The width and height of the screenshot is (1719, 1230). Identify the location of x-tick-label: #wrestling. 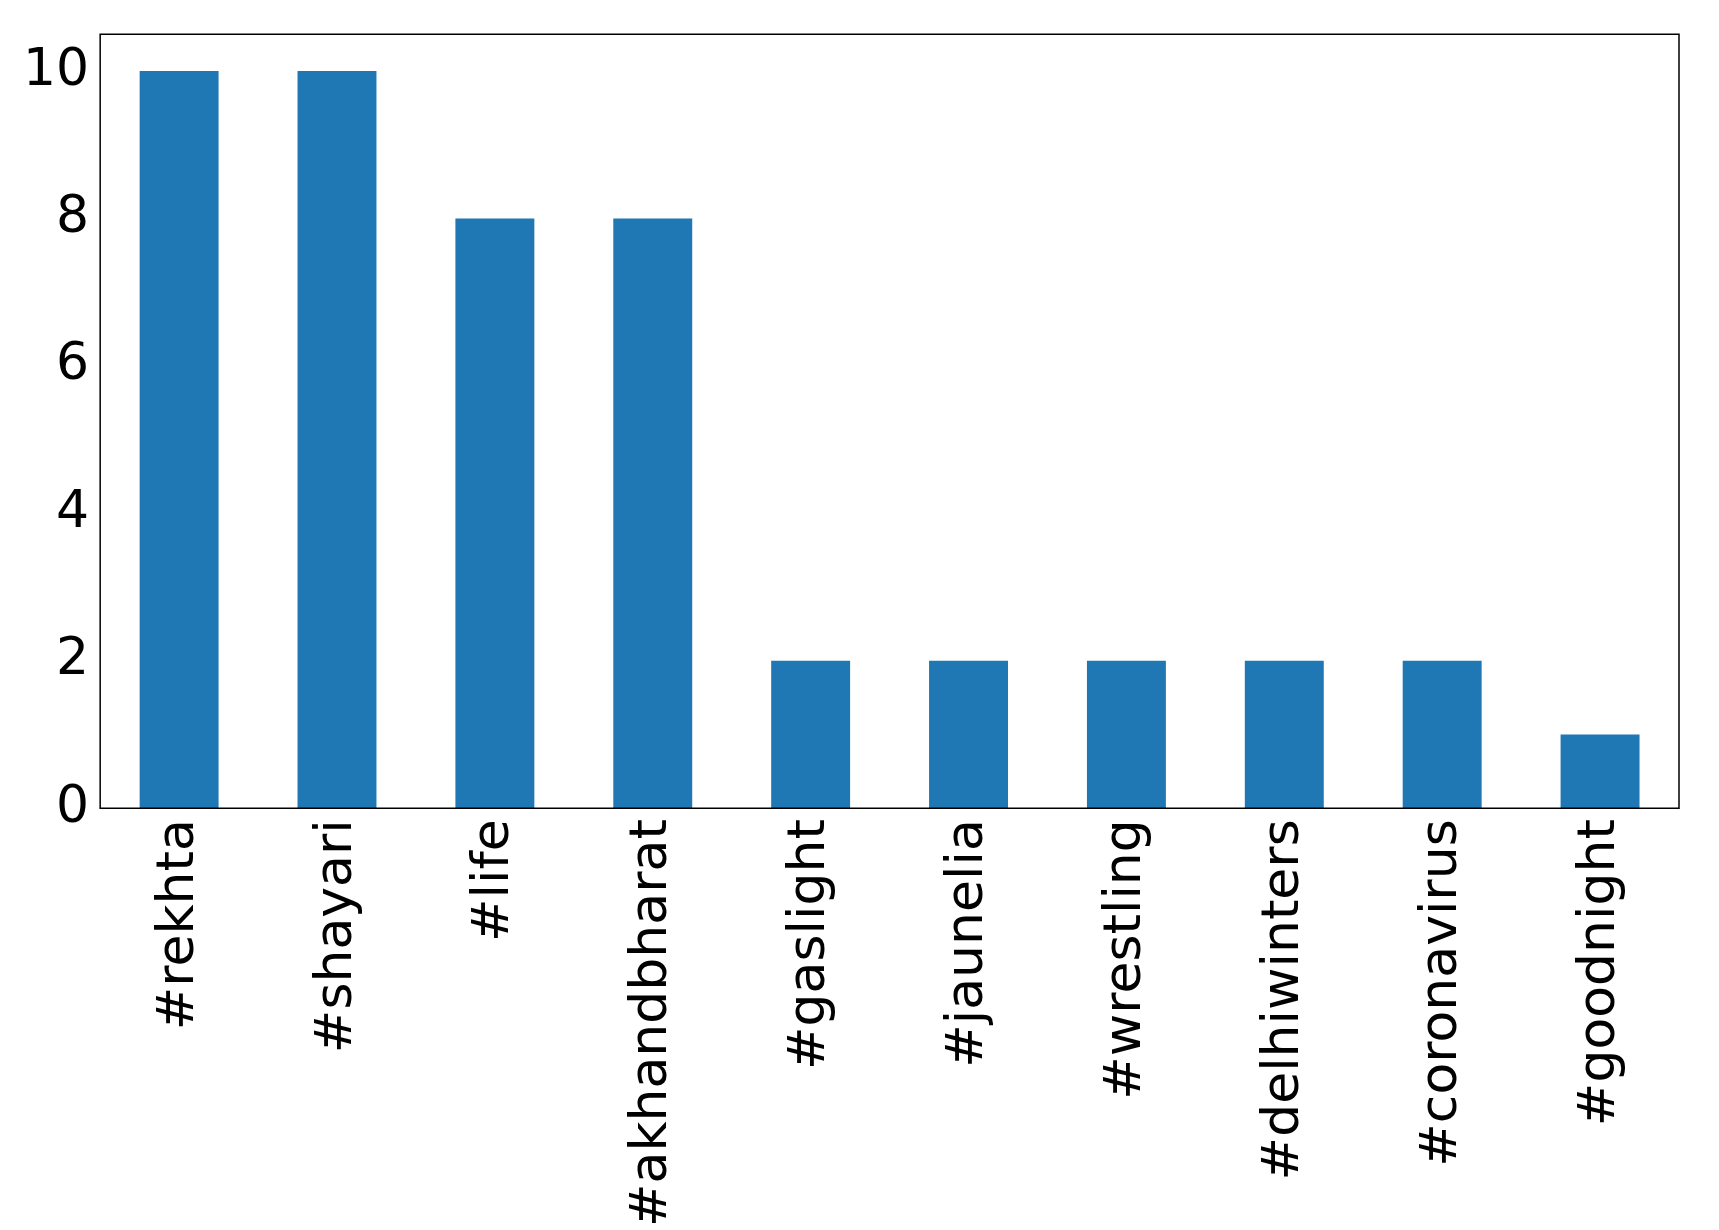
(1121, 959).